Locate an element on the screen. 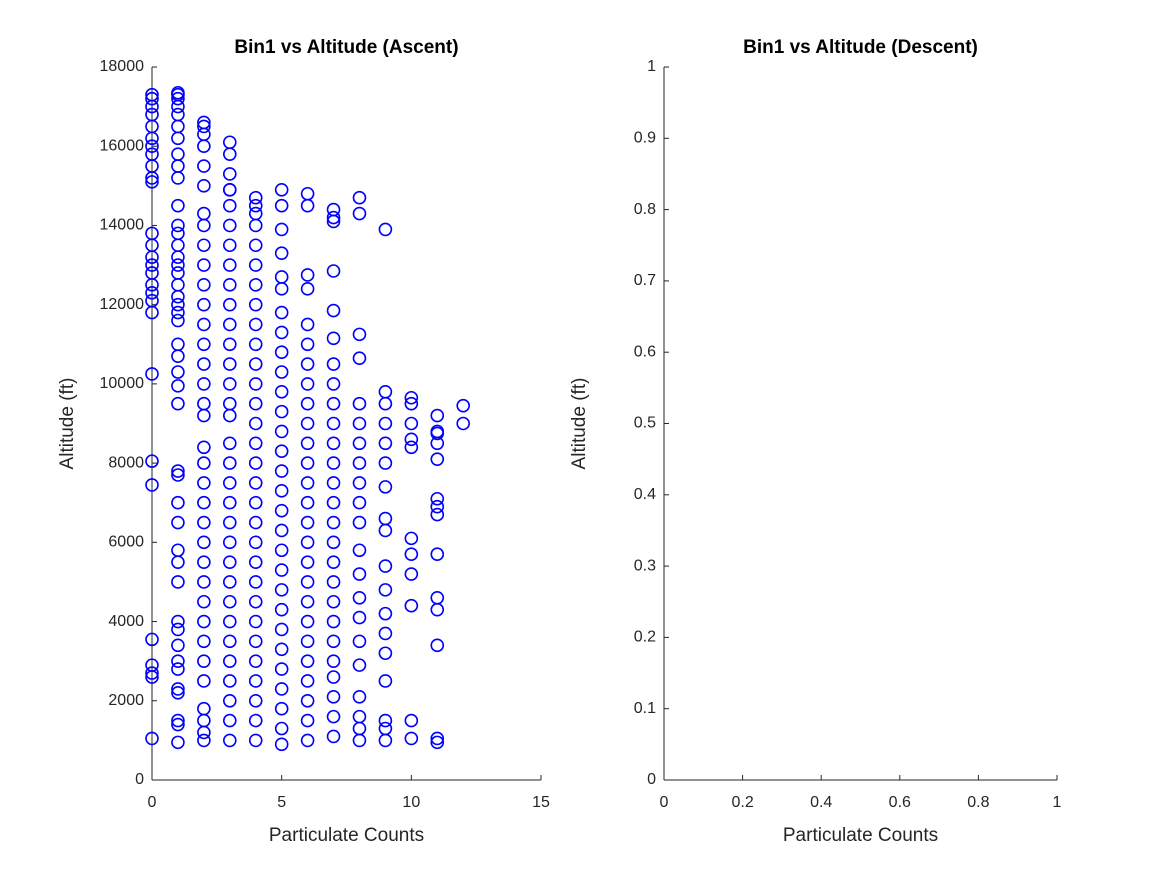 The width and height of the screenshot is (1167, 875). x-tick-label: 0 is located at coordinates (152, 802).